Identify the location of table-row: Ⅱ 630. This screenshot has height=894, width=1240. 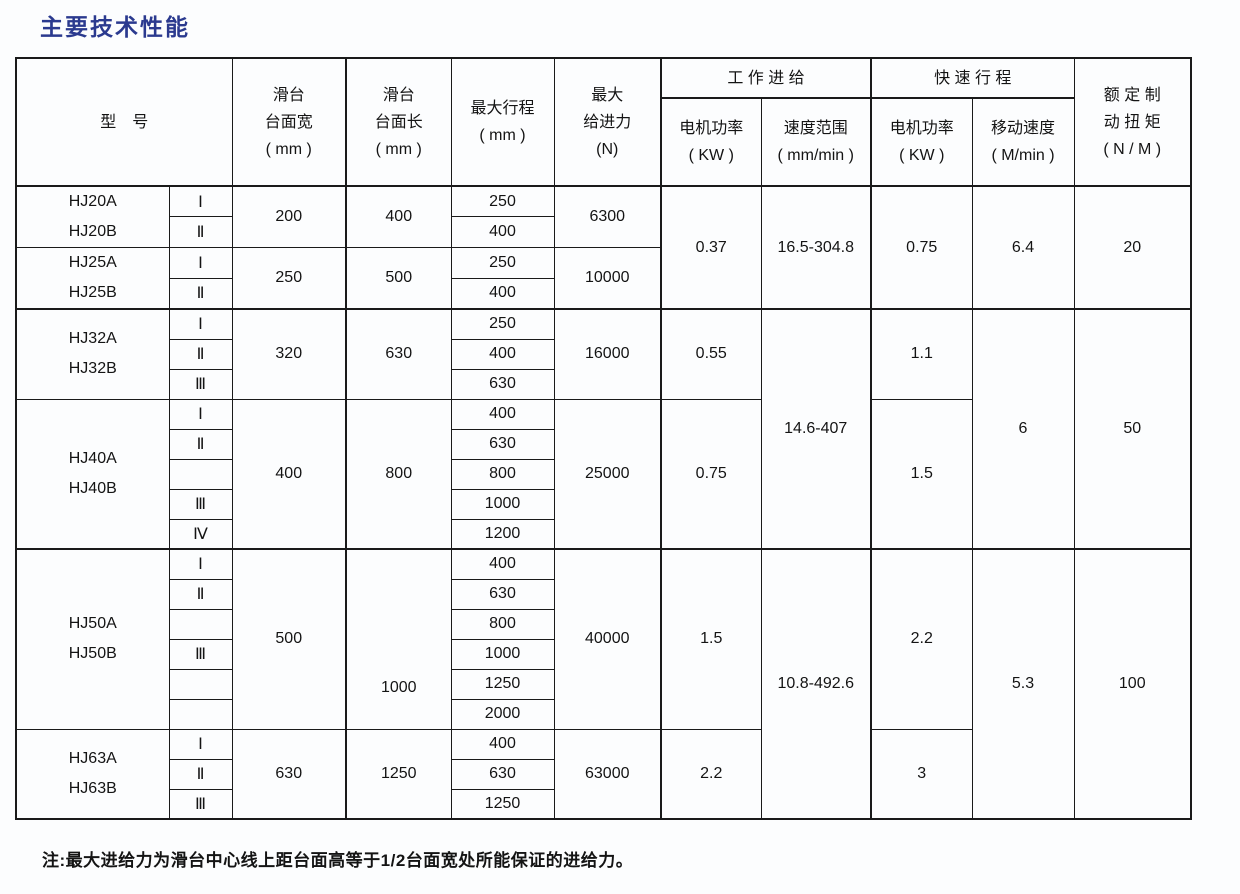
(603, 774).